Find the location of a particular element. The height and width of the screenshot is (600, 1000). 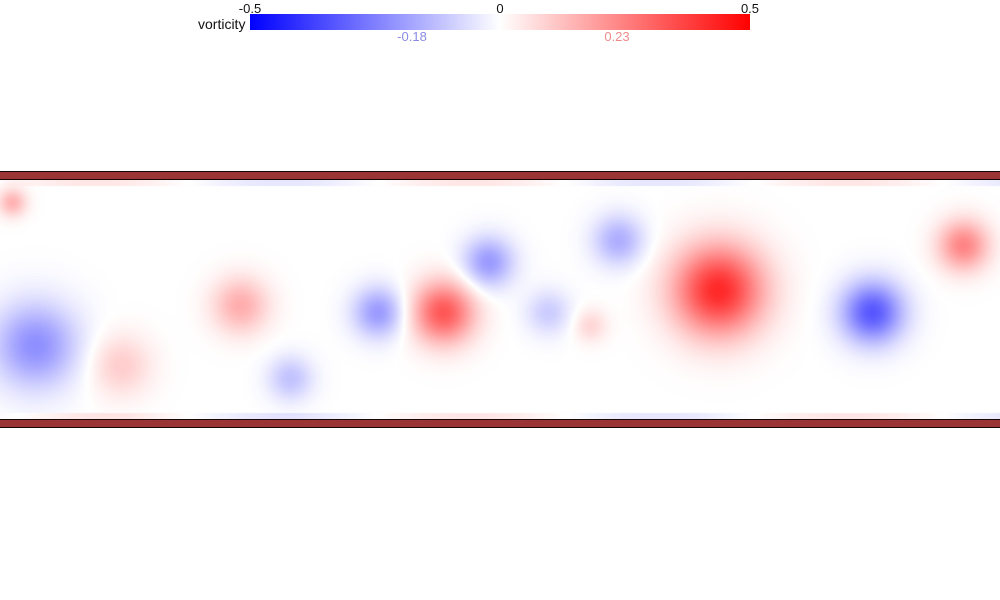

colorbar-mid-label: 0 is located at coordinates (500, 8).